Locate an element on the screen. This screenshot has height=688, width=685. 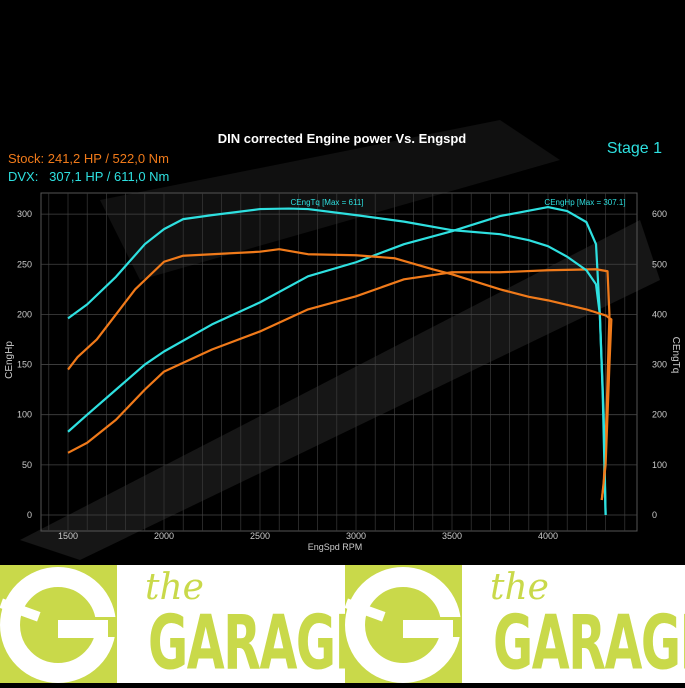
x-tick-label: 3000 is located at coordinates (356, 536).